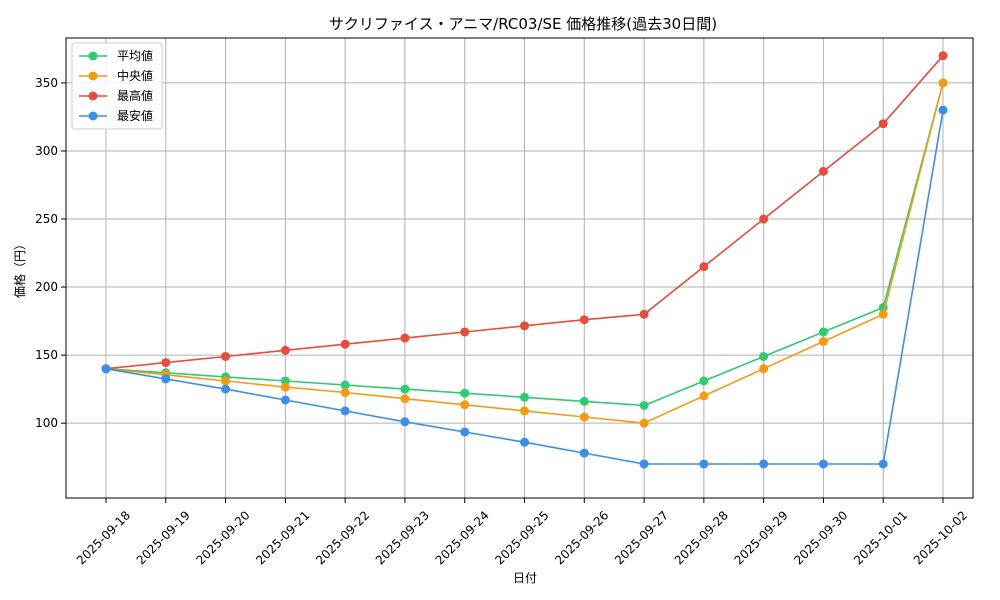  What do you see at coordinates (135, 115) in the screenshot?
I see `legend-label: 最安値` at bounding box center [135, 115].